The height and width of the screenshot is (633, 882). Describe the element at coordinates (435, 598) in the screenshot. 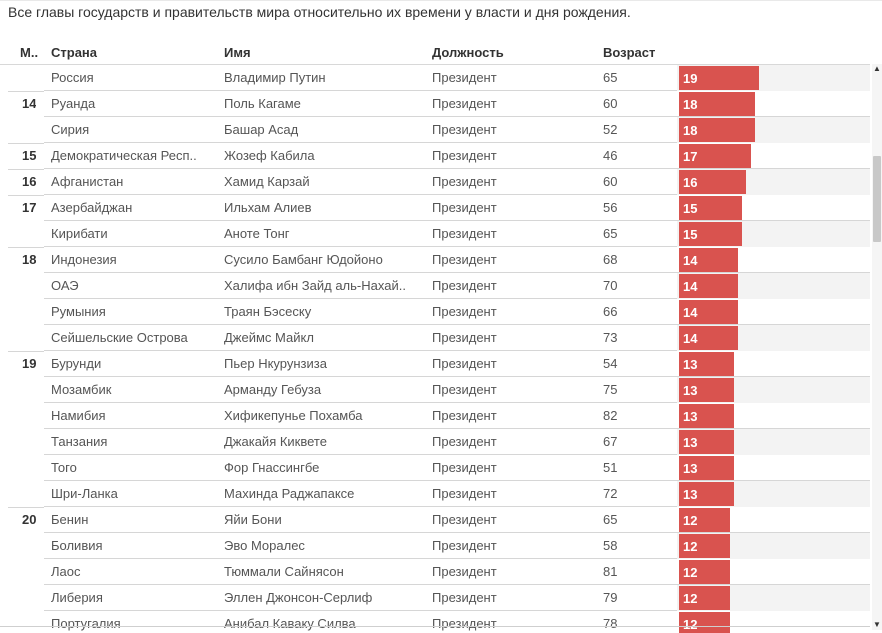

I see `table-row: Либерия Эллен Джонсон-Серлиф Президент 79 12` at that location.